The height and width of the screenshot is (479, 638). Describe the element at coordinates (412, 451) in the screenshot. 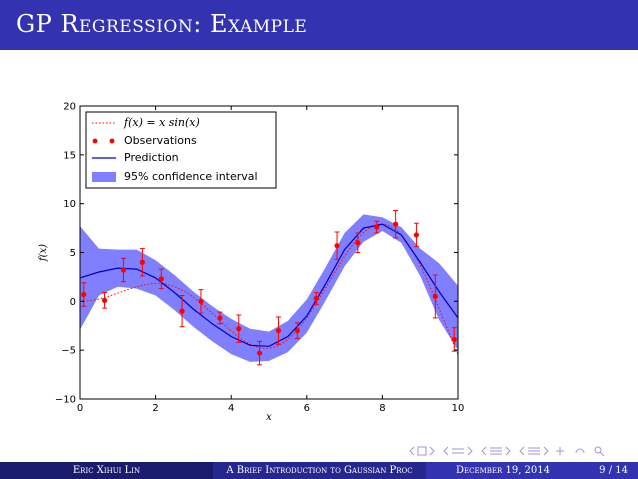

I see `nav-prev-frame-icon` at that location.